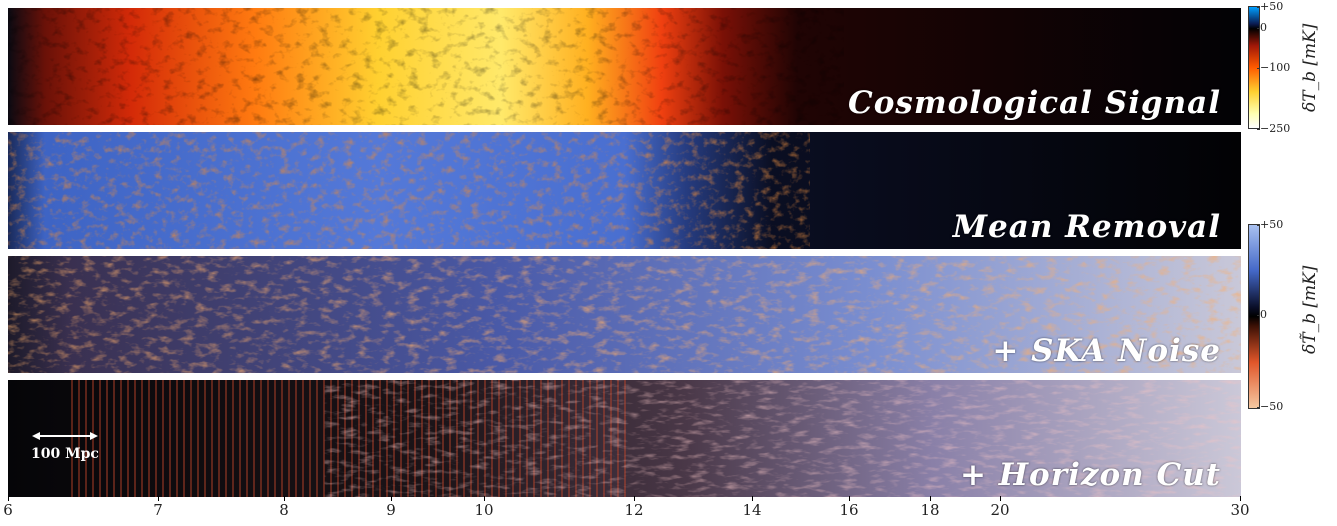 The height and width of the screenshot is (526, 1337). I want to click on panel-label: + Horizon Cut, so click(1090, 475).